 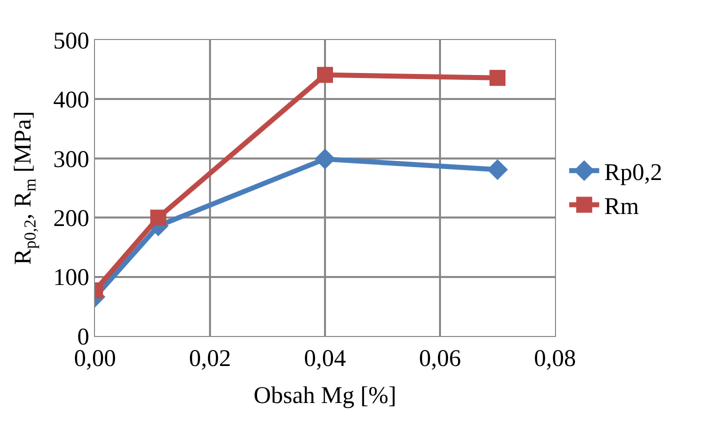 What do you see at coordinates (633, 173) in the screenshot?
I see `legend-label: Rp0,2` at bounding box center [633, 173].